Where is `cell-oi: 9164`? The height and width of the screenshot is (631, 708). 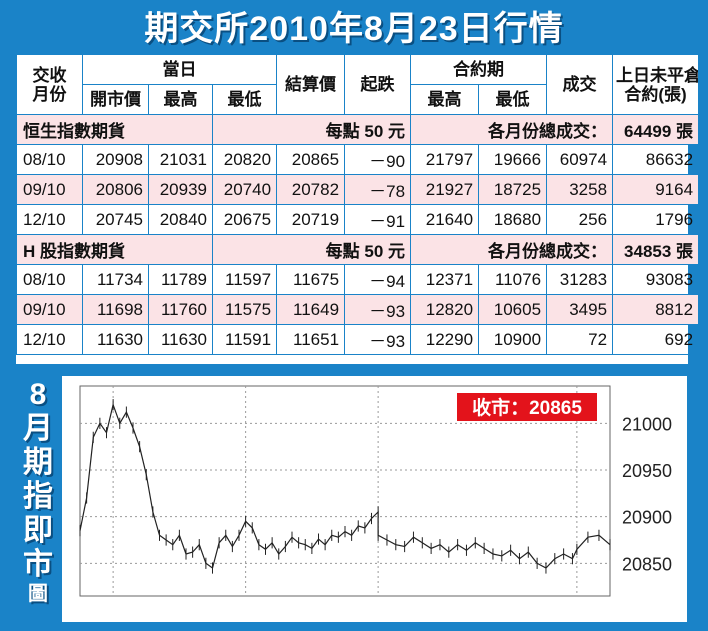
cell-oi: 9164 is located at coordinates (656, 189).